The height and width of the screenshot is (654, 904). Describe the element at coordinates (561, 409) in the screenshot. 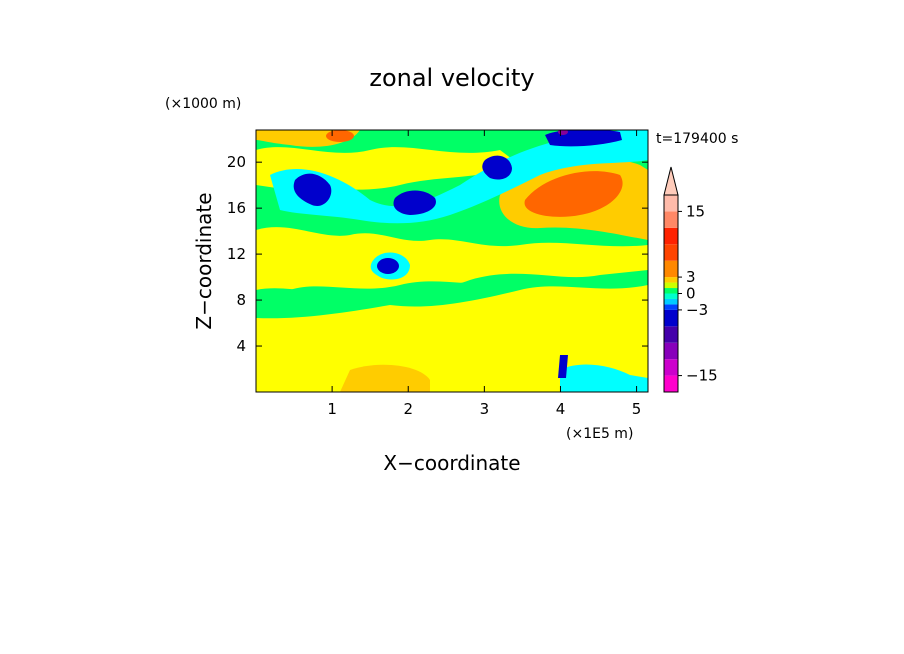

I see `x-tick-label: 4` at that location.